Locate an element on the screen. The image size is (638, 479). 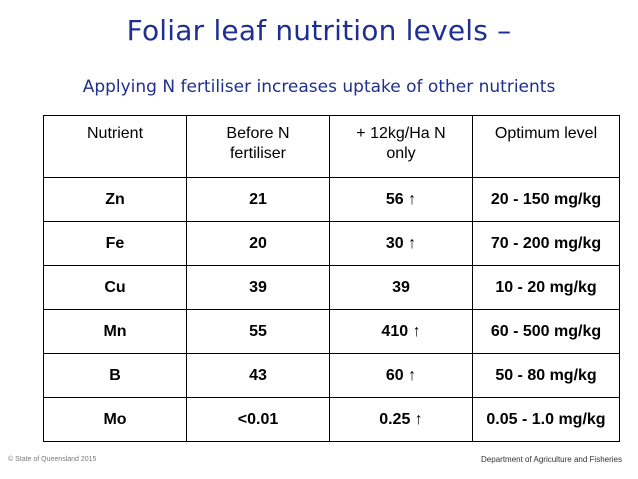
cell-nutrient: Cu is located at coordinates (115, 287).